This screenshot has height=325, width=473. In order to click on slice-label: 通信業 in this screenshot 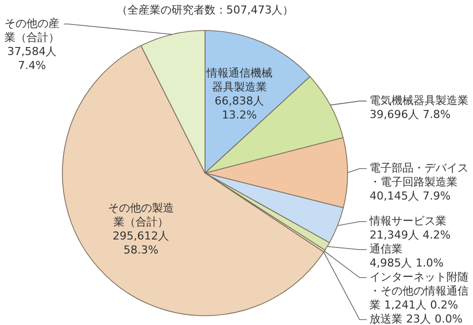, I will do `click(386, 249)`.